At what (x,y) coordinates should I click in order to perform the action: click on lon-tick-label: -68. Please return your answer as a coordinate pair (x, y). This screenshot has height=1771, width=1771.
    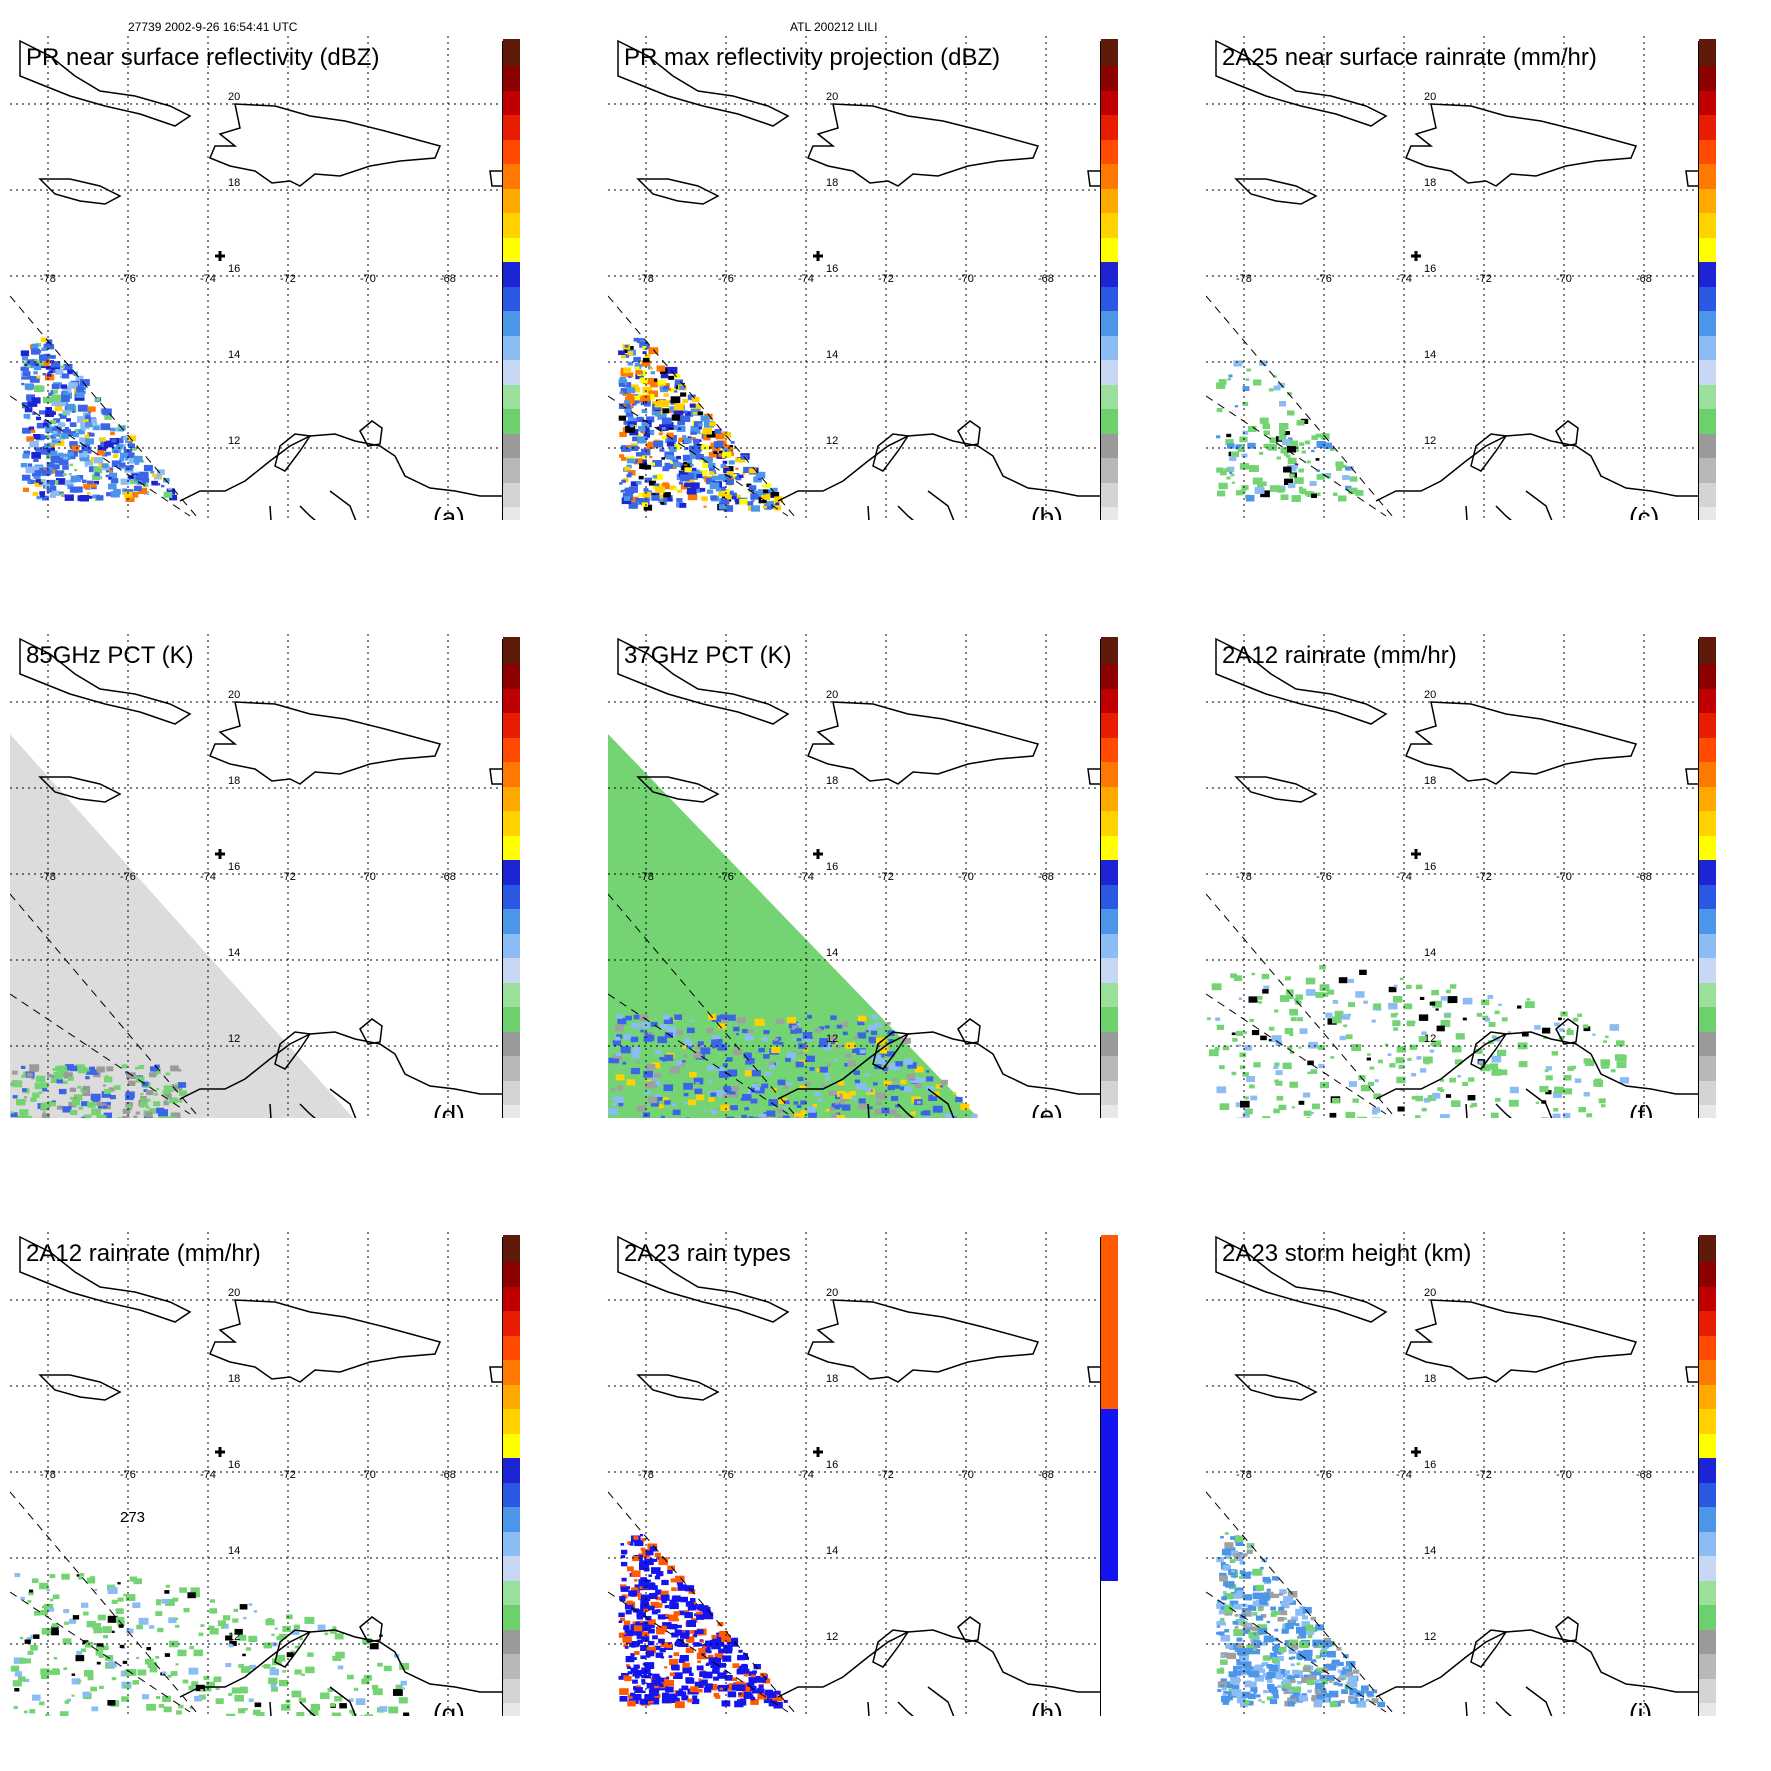
    Looking at the image, I should click on (1644, 877).